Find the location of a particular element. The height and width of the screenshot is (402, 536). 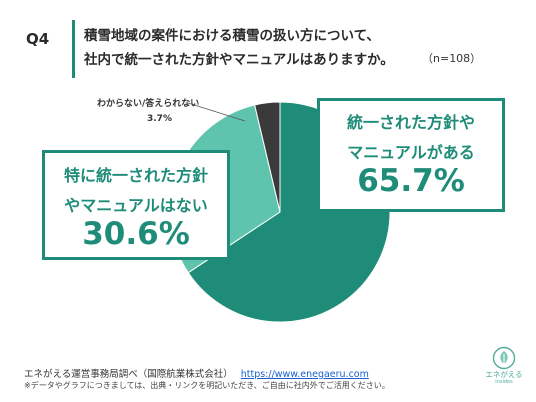

sample-size-note: （n=108） is located at coordinates (452, 58).